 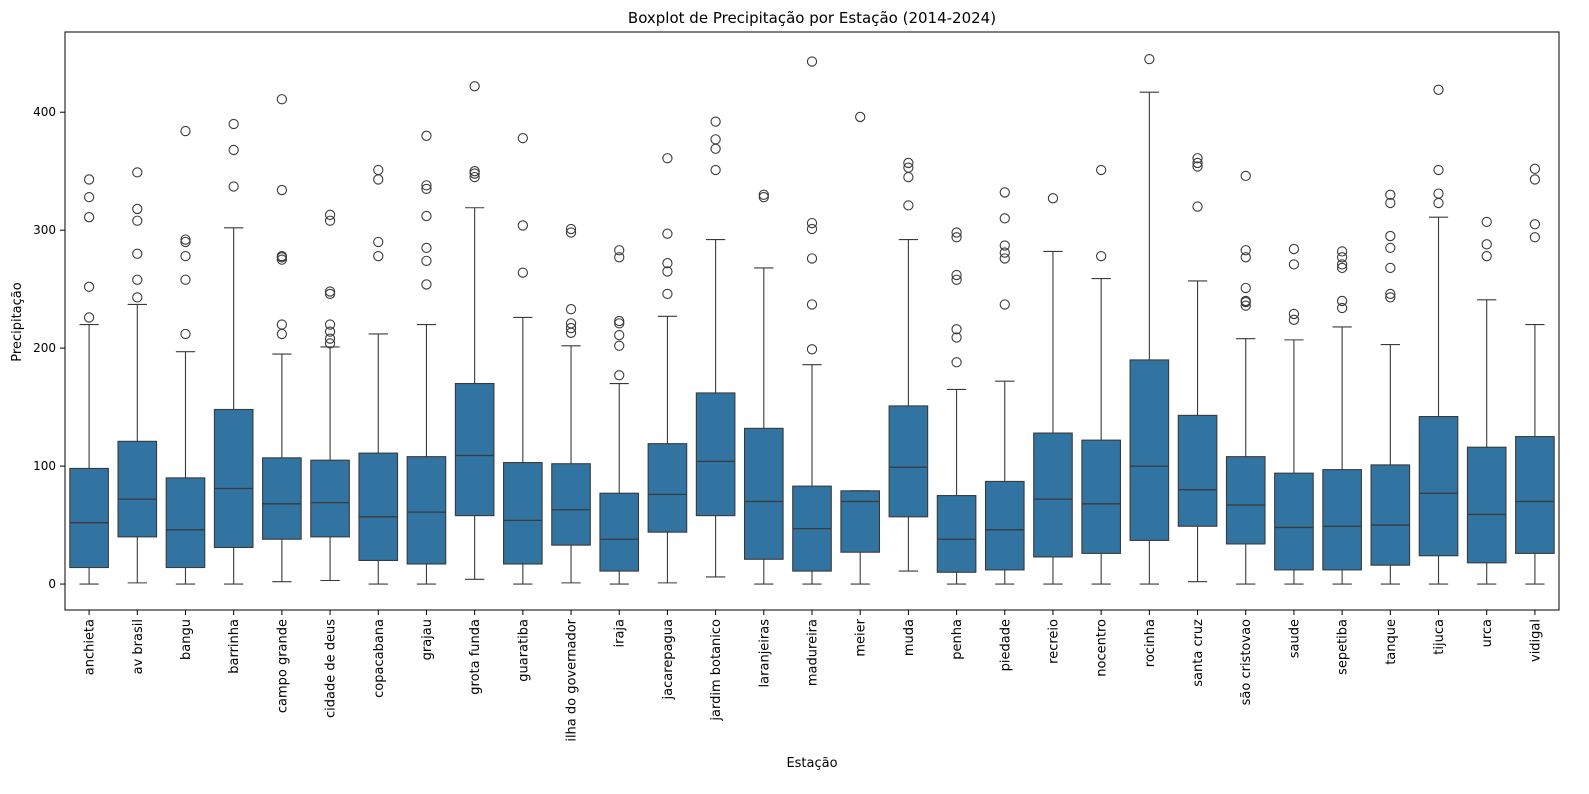 I want to click on x-tick-label: guaratiba, so click(x=523, y=650).